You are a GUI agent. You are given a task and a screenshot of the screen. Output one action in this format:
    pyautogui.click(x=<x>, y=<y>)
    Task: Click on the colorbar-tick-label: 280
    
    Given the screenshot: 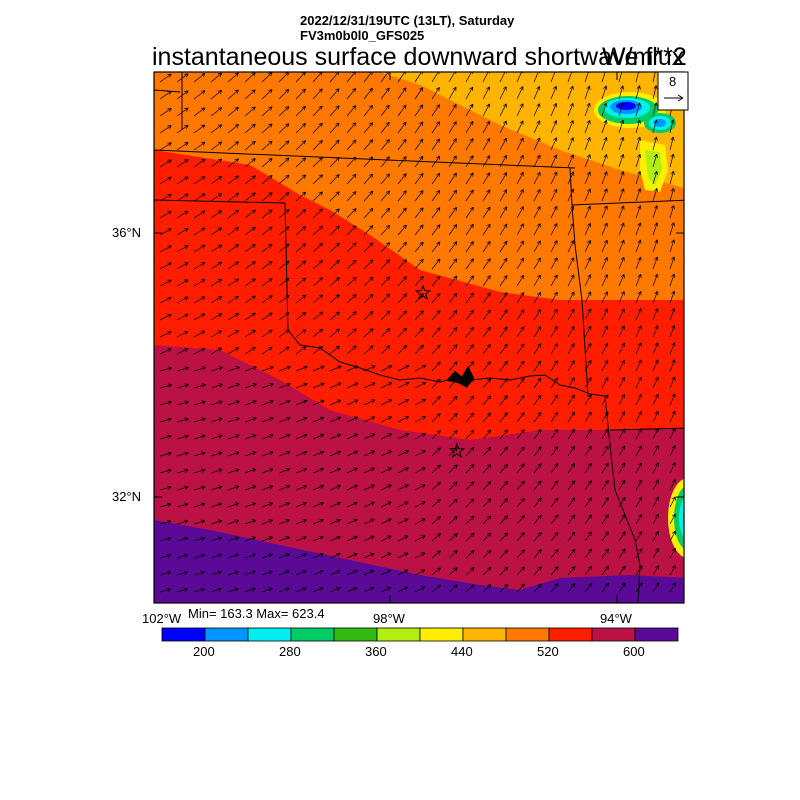 What is the action you would take?
    pyautogui.click(x=290, y=651)
    